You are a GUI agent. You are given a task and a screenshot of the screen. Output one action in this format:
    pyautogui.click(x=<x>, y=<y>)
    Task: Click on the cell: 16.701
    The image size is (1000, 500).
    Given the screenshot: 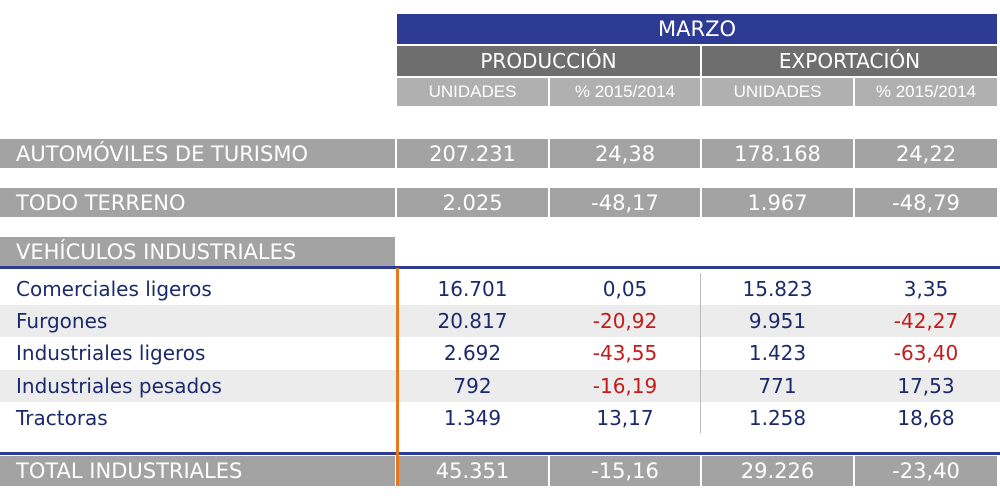 What is the action you would take?
    pyautogui.click(x=472, y=289)
    